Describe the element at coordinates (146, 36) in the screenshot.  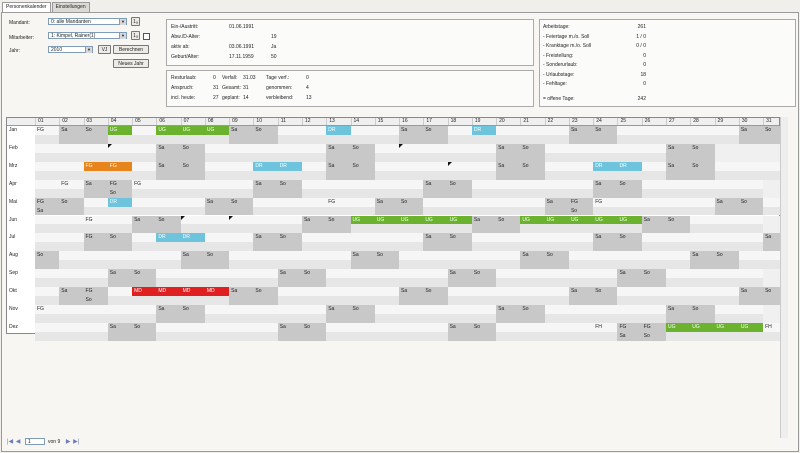
I see `mitarbeiter-checkbox` at that location.